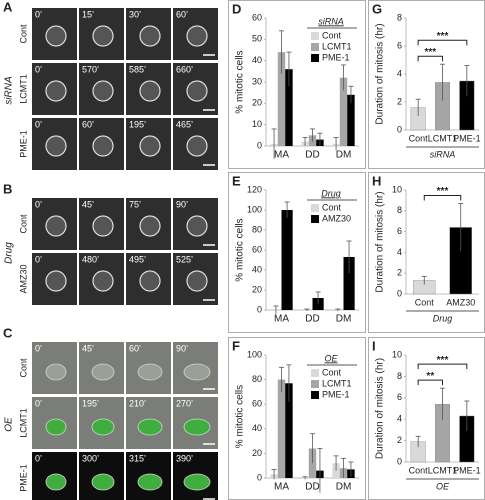  What do you see at coordinates (419, 138) in the screenshot?
I see `x-tick-label: Cont` at bounding box center [419, 138].